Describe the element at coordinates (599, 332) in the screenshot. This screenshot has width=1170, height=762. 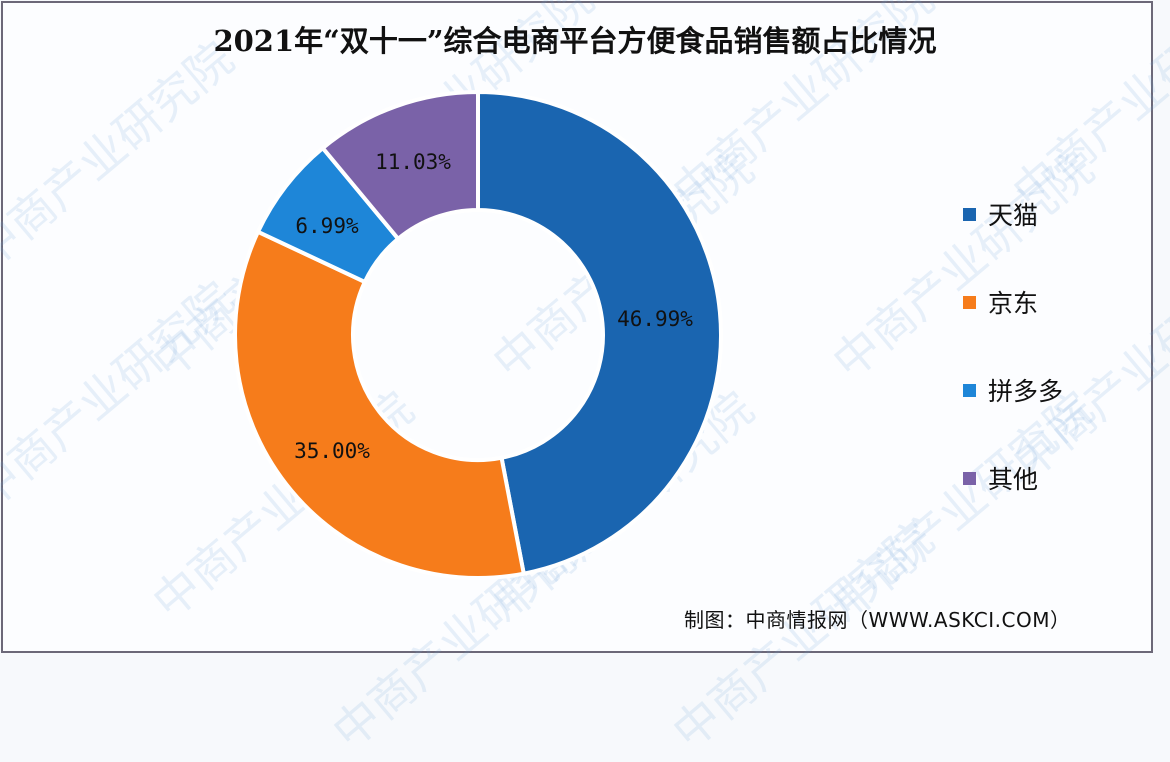
I see `slice-tmall` at that location.